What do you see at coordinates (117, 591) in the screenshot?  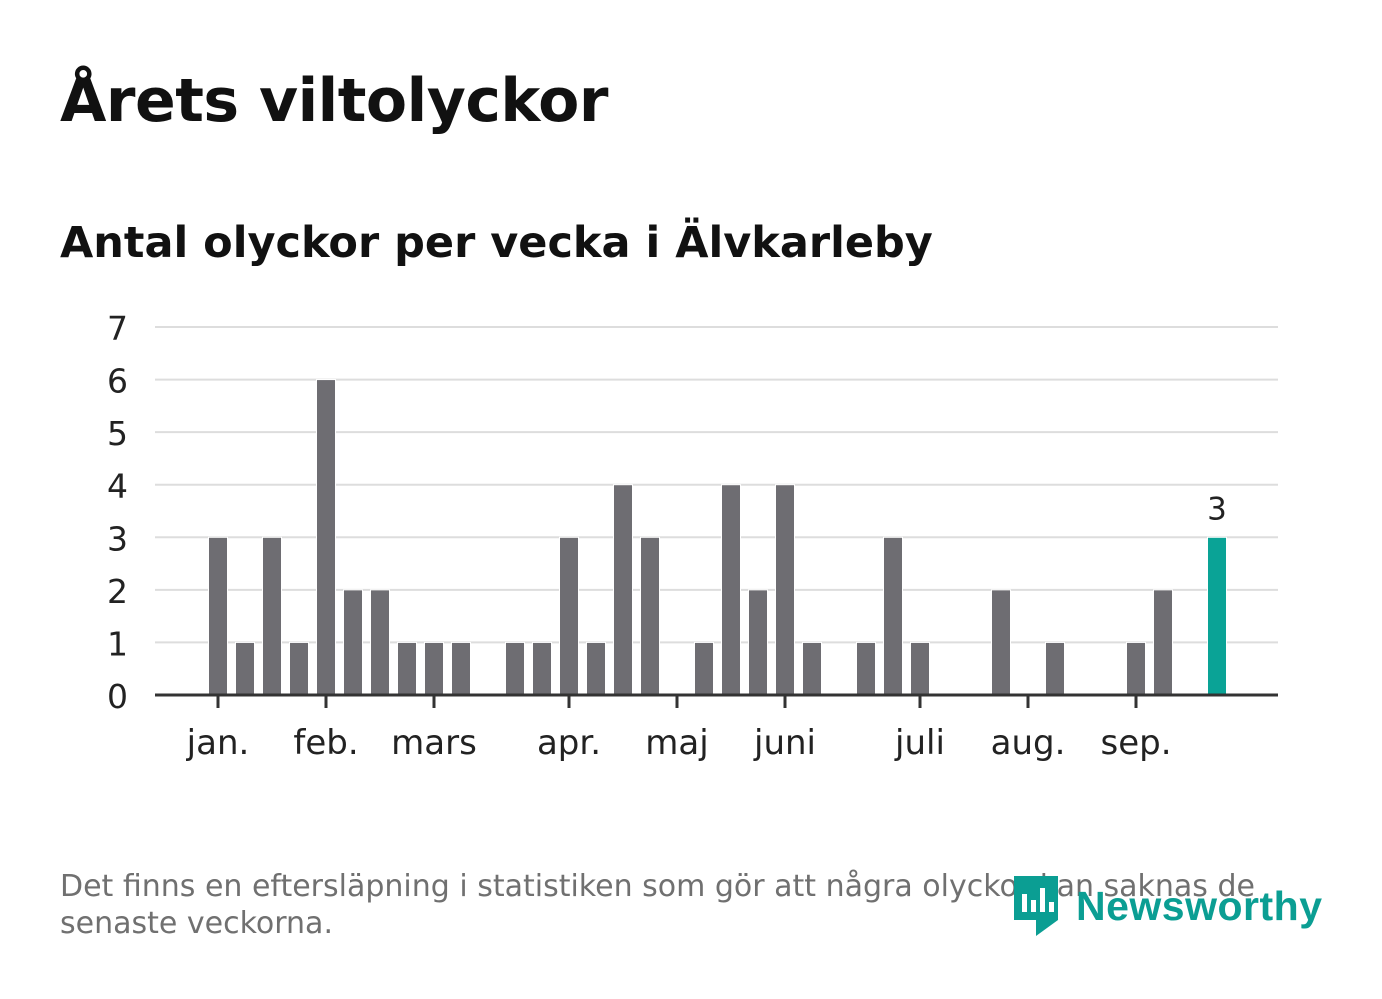 I see `y-tick-label: 2` at bounding box center [117, 591].